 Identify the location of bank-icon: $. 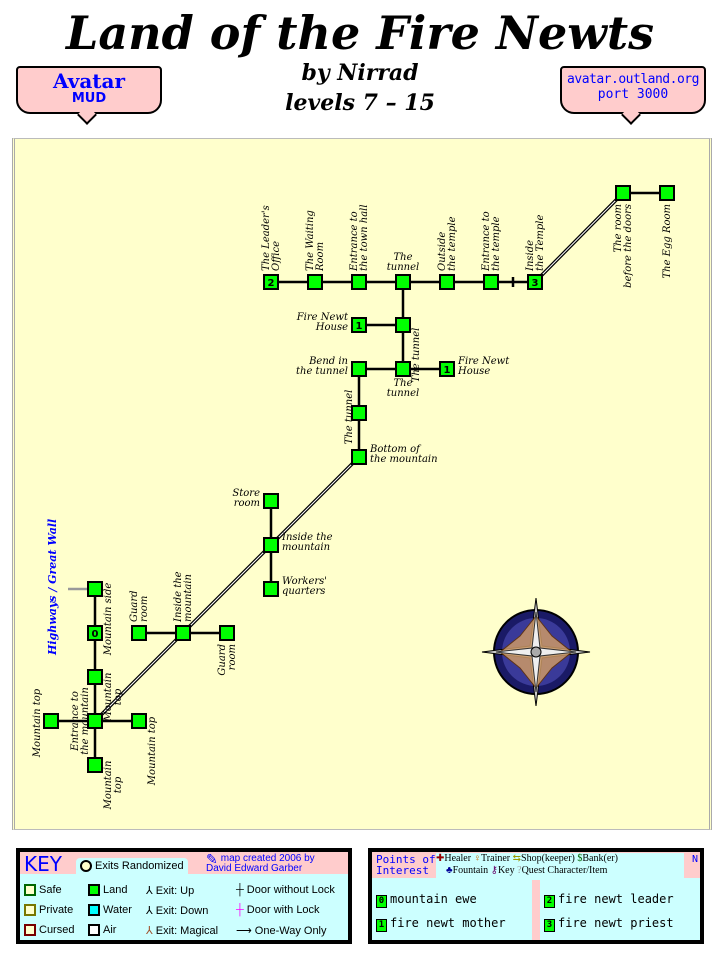
(580, 858).